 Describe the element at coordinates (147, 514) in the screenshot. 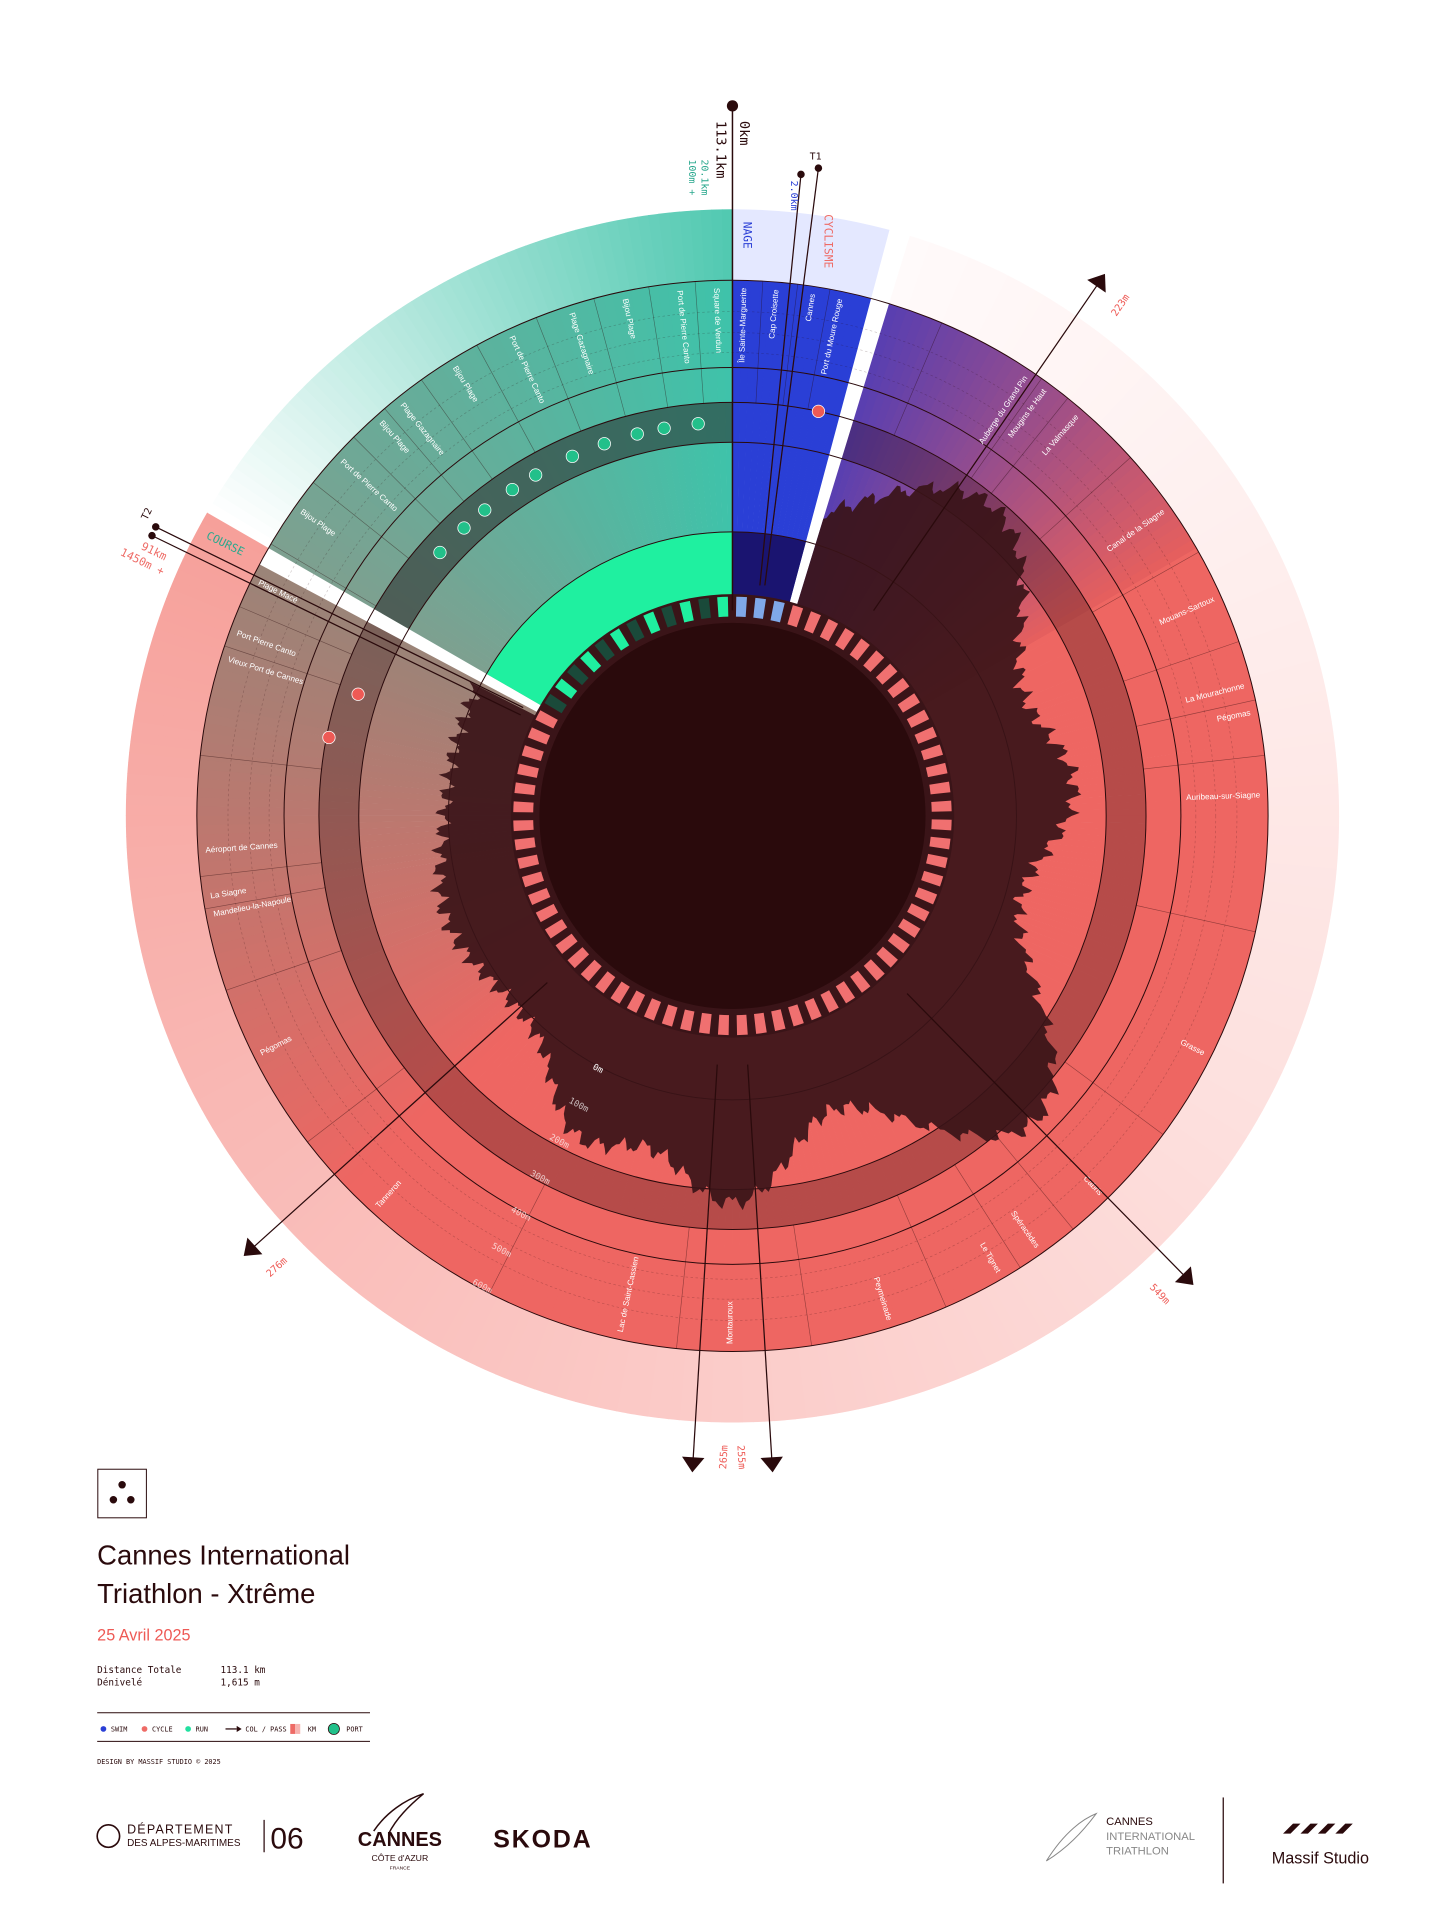

I see `t2-label: T2` at that location.